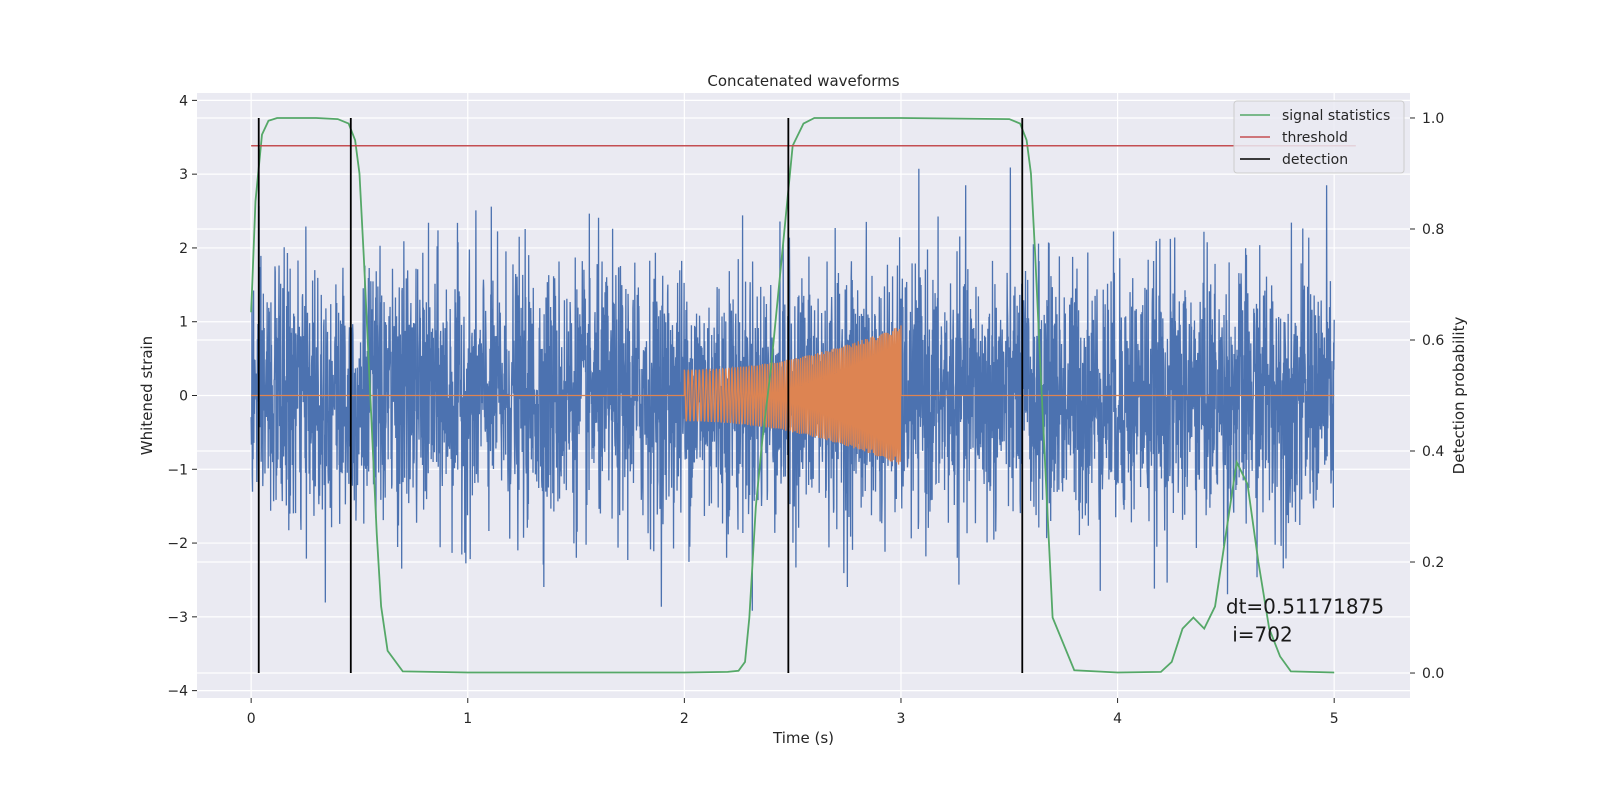  What do you see at coordinates (1459, 396) in the screenshot?
I see `y-axis-right-label: Detection probability` at bounding box center [1459, 396].